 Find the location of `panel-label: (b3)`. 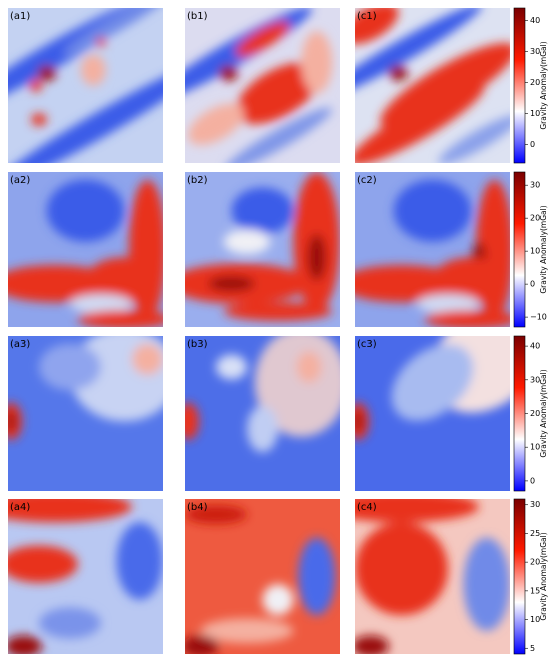

panel-label: (b3) is located at coordinates (197, 344).